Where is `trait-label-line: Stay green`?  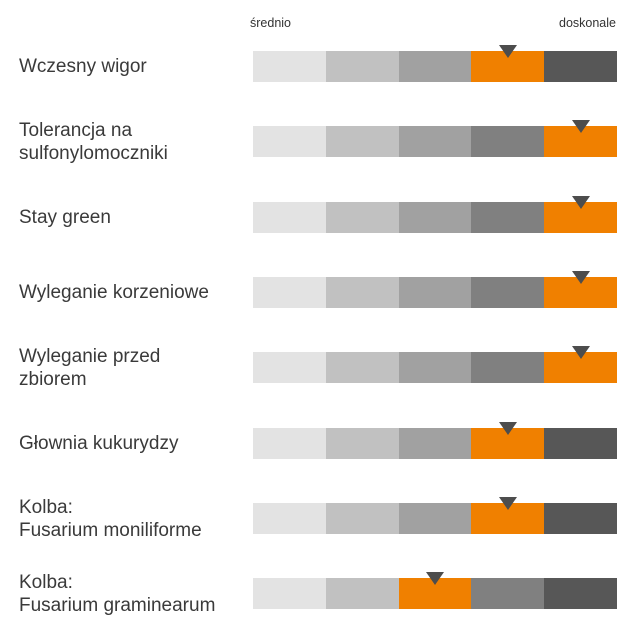 trait-label-line: Stay green is located at coordinates (65, 217).